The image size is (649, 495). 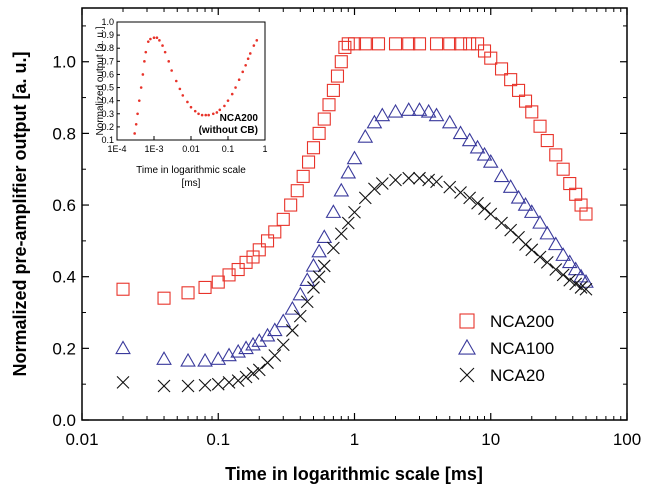 What do you see at coordinates (354, 474) in the screenshot?
I see `x-axis-title: Time in logarithmic scale [ms]` at bounding box center [354, 474].